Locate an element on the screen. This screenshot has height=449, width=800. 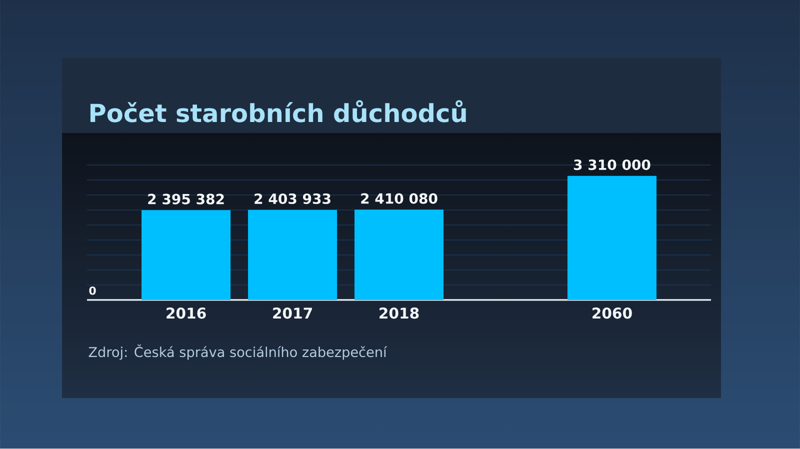
data-label: 2 410 080 is located at coordinates (399, 198).